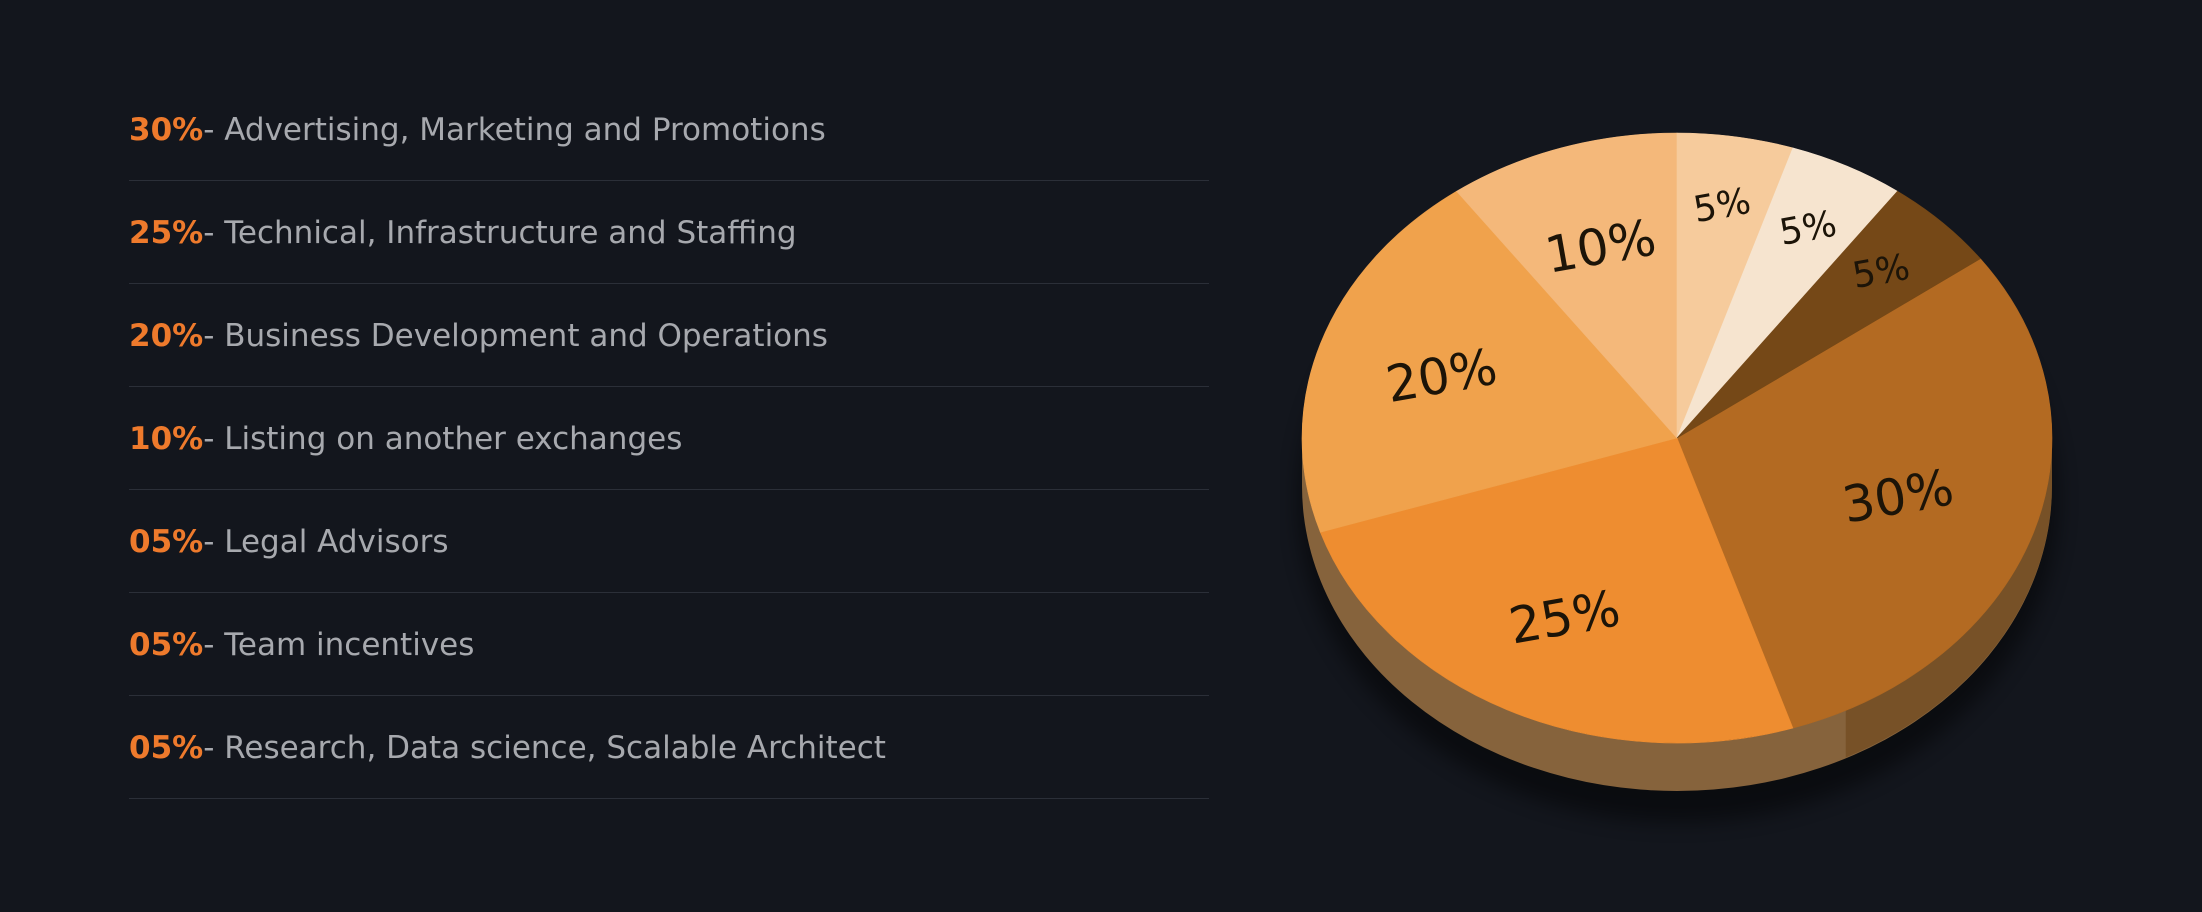 This screenshot has width=2202, height=912. What do you see at coordinates (669, 541) in the screenshot?
I see `legend-item: 05%- Legal Advisors` at bounding box center [669, 541].